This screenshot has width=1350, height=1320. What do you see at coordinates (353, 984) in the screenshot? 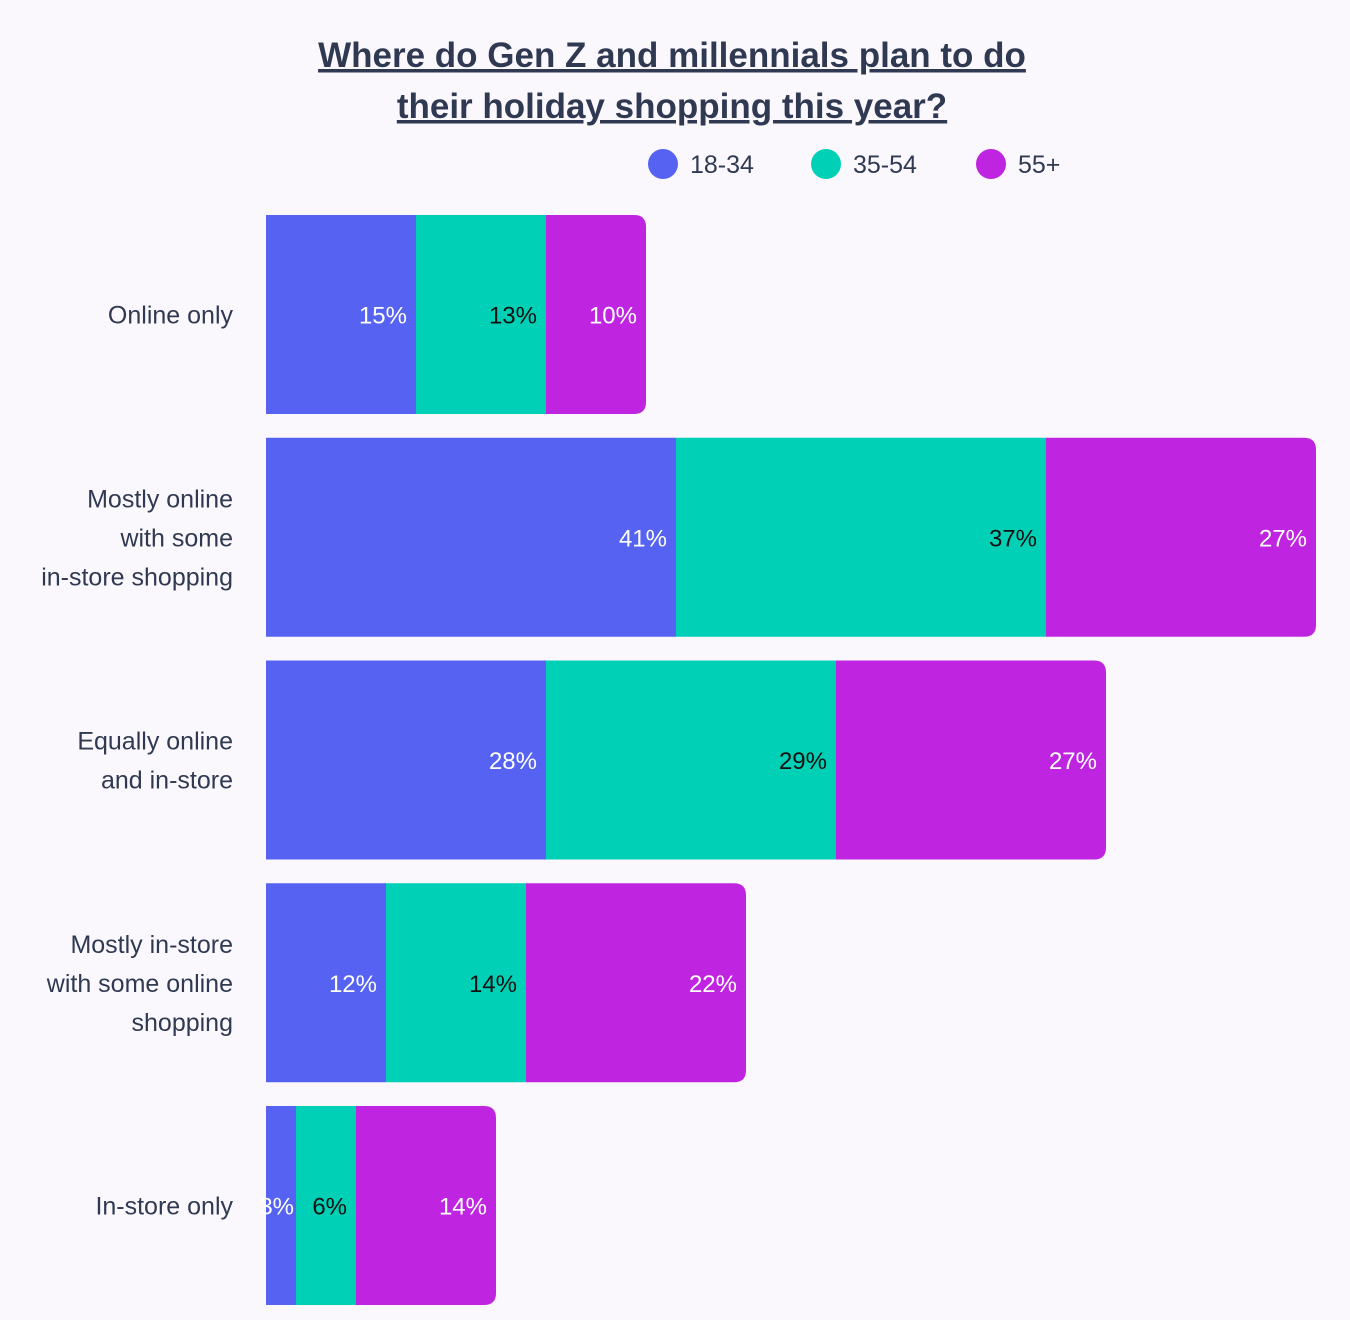
I see `data-label-18-34: 12%` at bounding box center [353, 984].